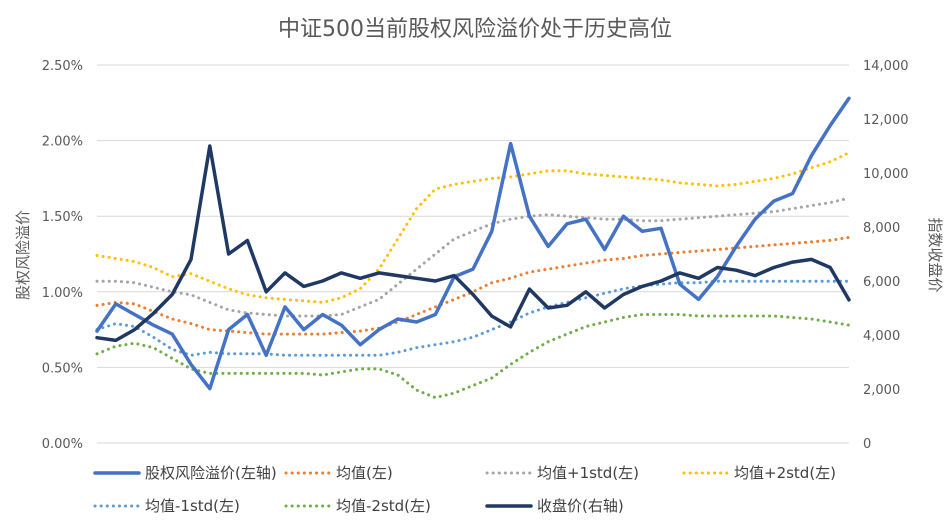 This screenshot has width=951, height=528. I want to click on legend-label: 均值(左), so click(364, 473).